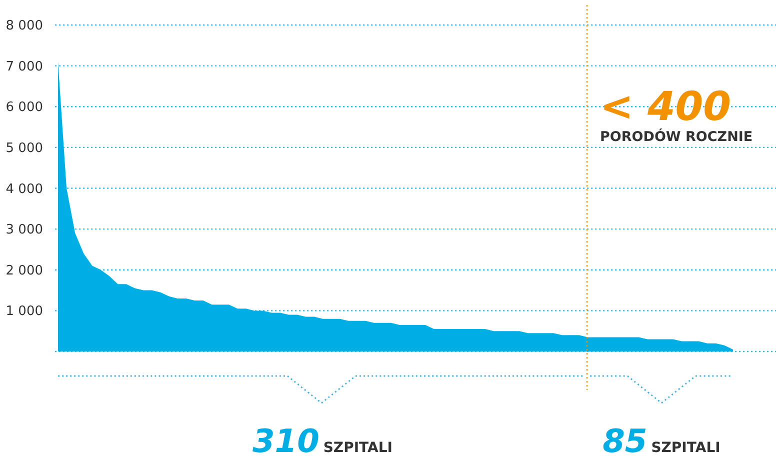  I want to click on text: 310, so click(286, 439).